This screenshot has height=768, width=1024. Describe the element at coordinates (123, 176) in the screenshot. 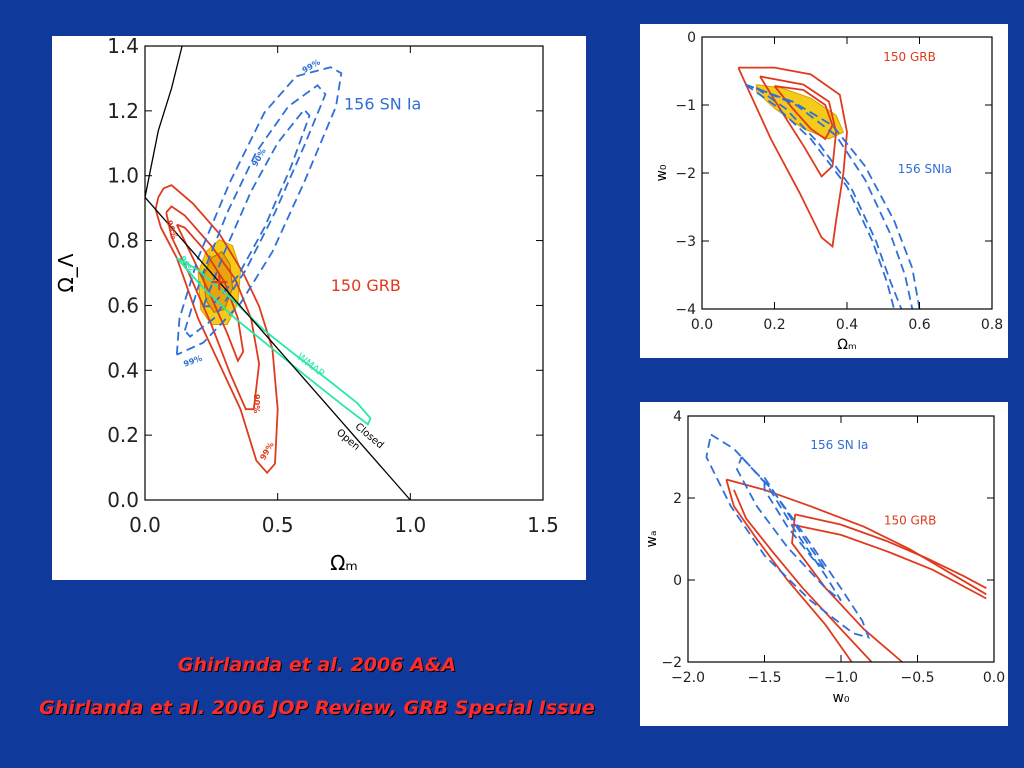

I see `y-tick-label: 1.0` at that location.